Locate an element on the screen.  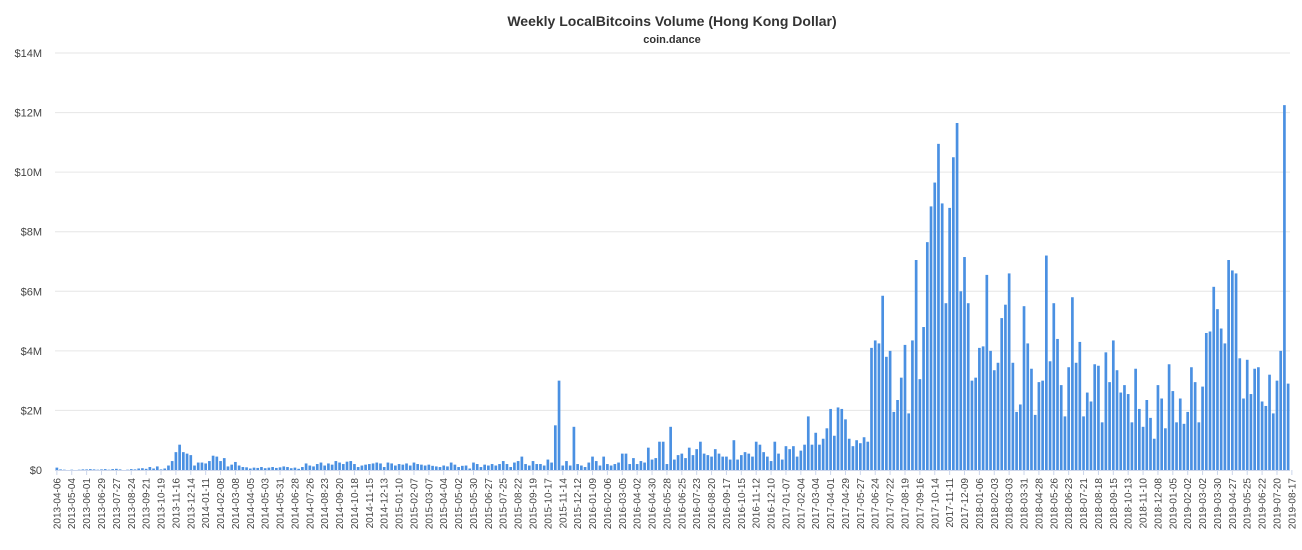
y-tick-label: $10M is located at coordinates (28, 173).